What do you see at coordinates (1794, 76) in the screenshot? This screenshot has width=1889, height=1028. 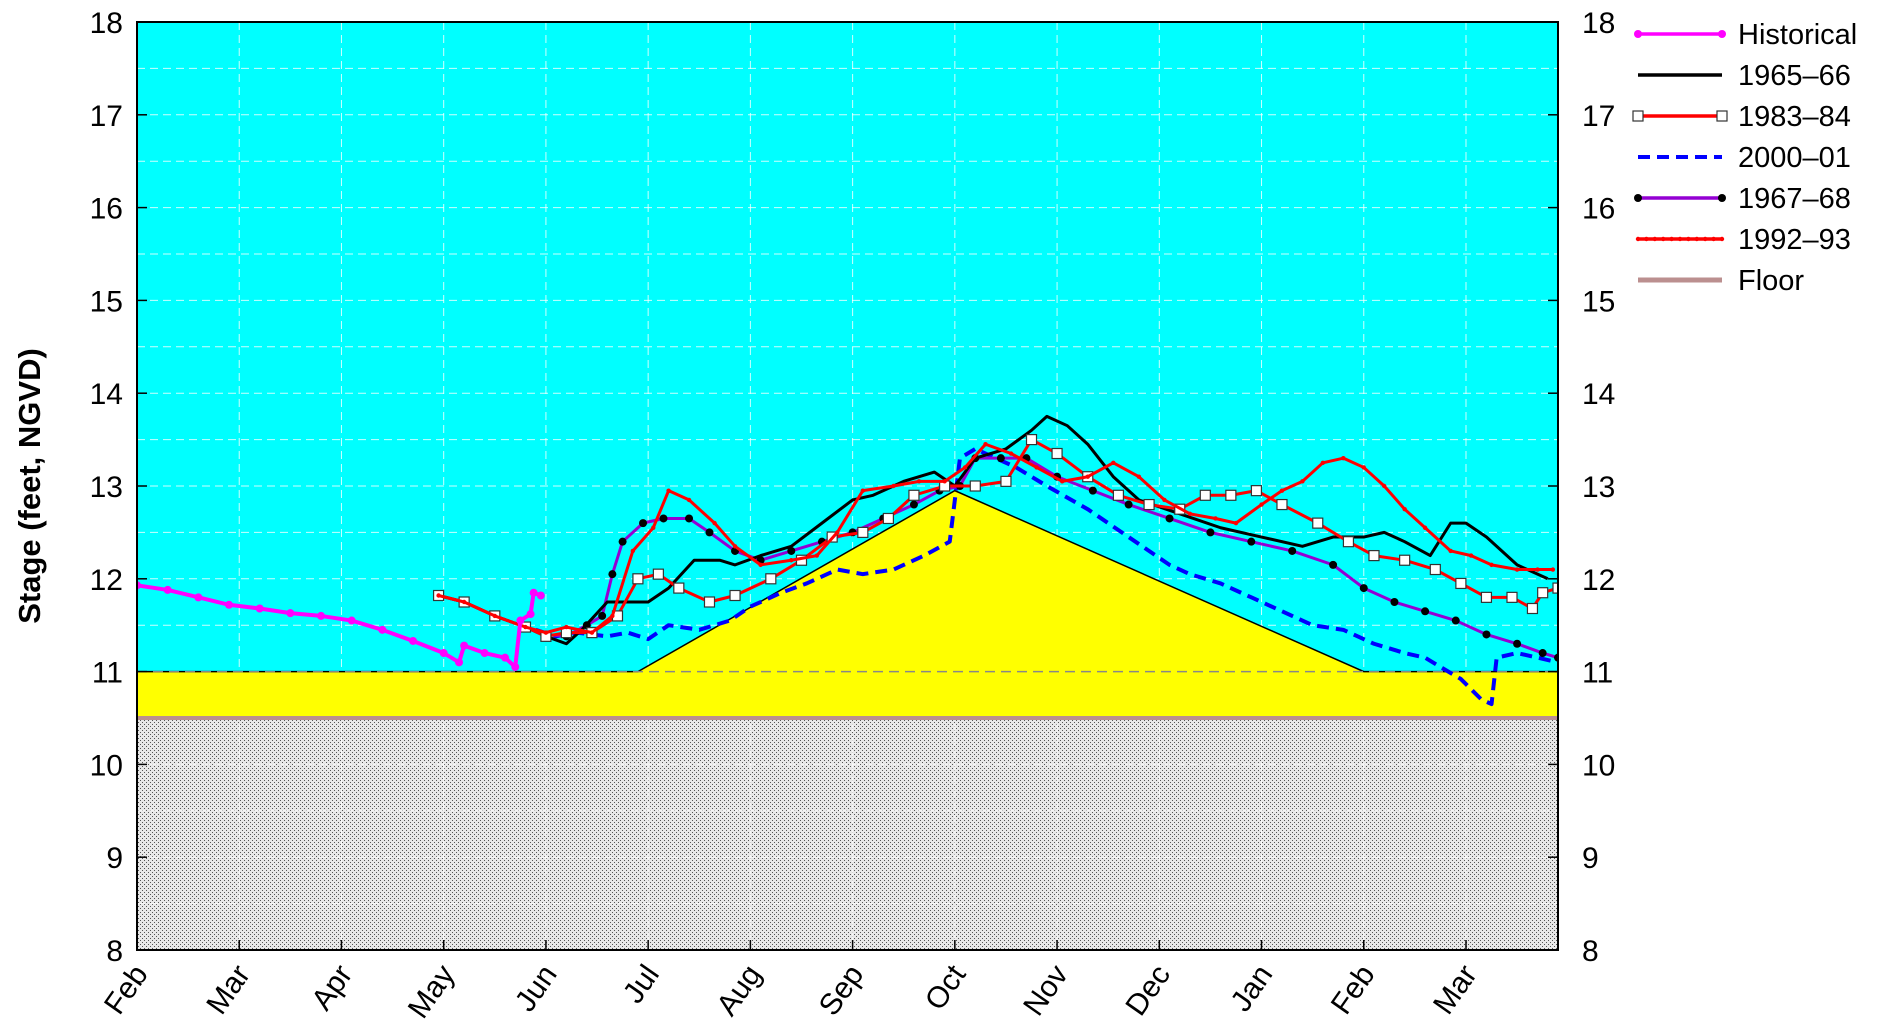 I see `legend-label: 1965–66` at bounding box center [1794, 76].